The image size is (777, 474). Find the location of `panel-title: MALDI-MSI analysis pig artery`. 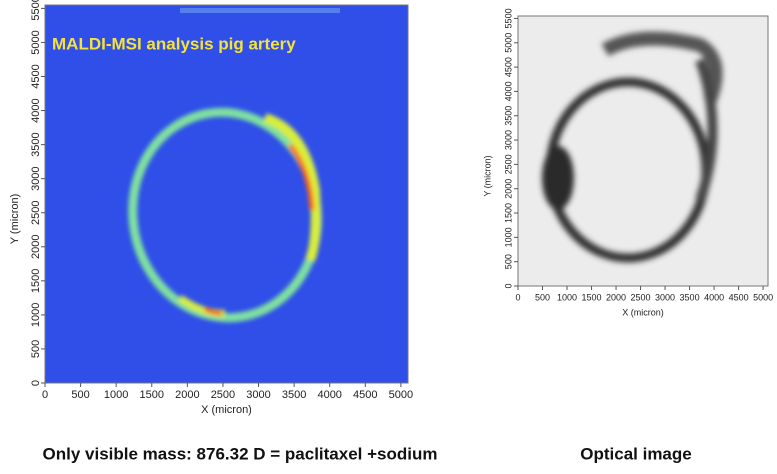

panel-title: MALDI-MSI analysis pig artery is located at coordinates (174, 43).